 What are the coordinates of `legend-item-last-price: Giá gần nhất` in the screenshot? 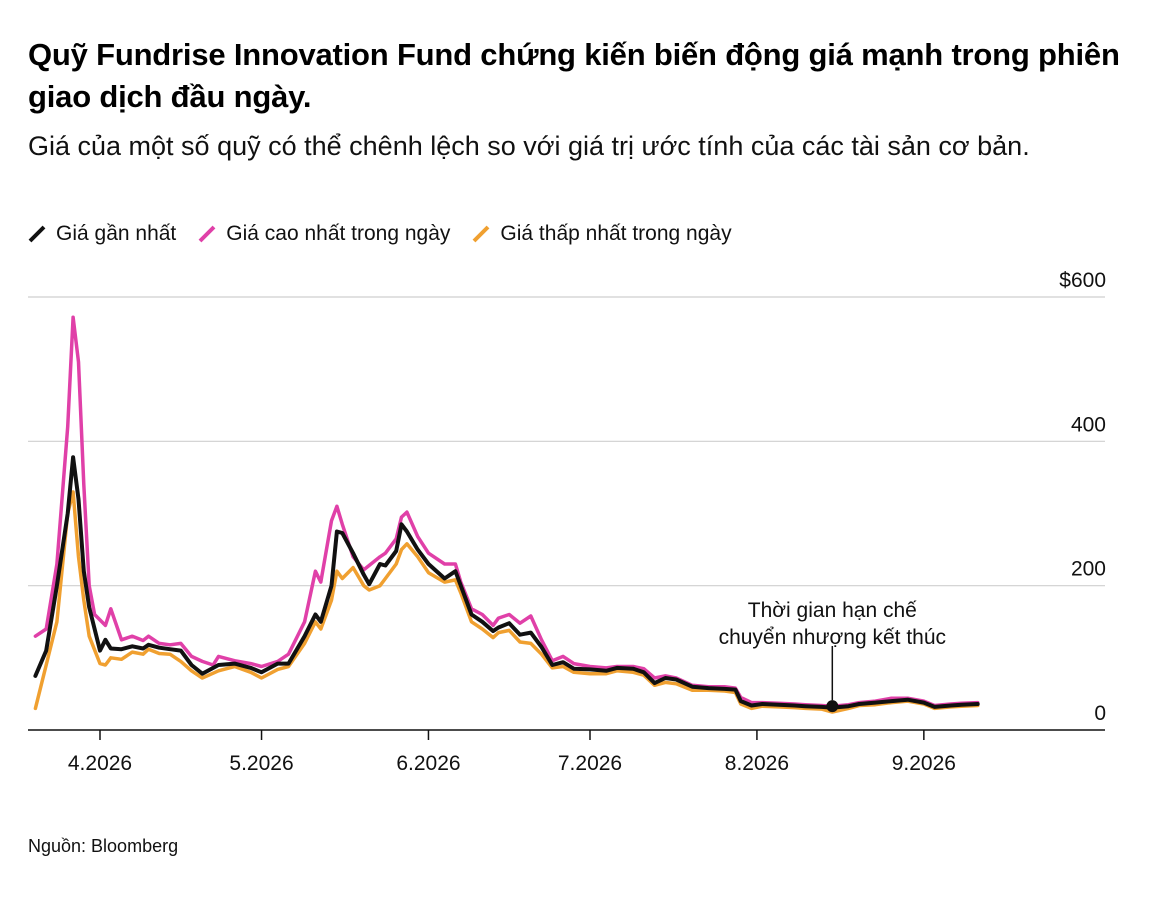 It's located at (102, 234).